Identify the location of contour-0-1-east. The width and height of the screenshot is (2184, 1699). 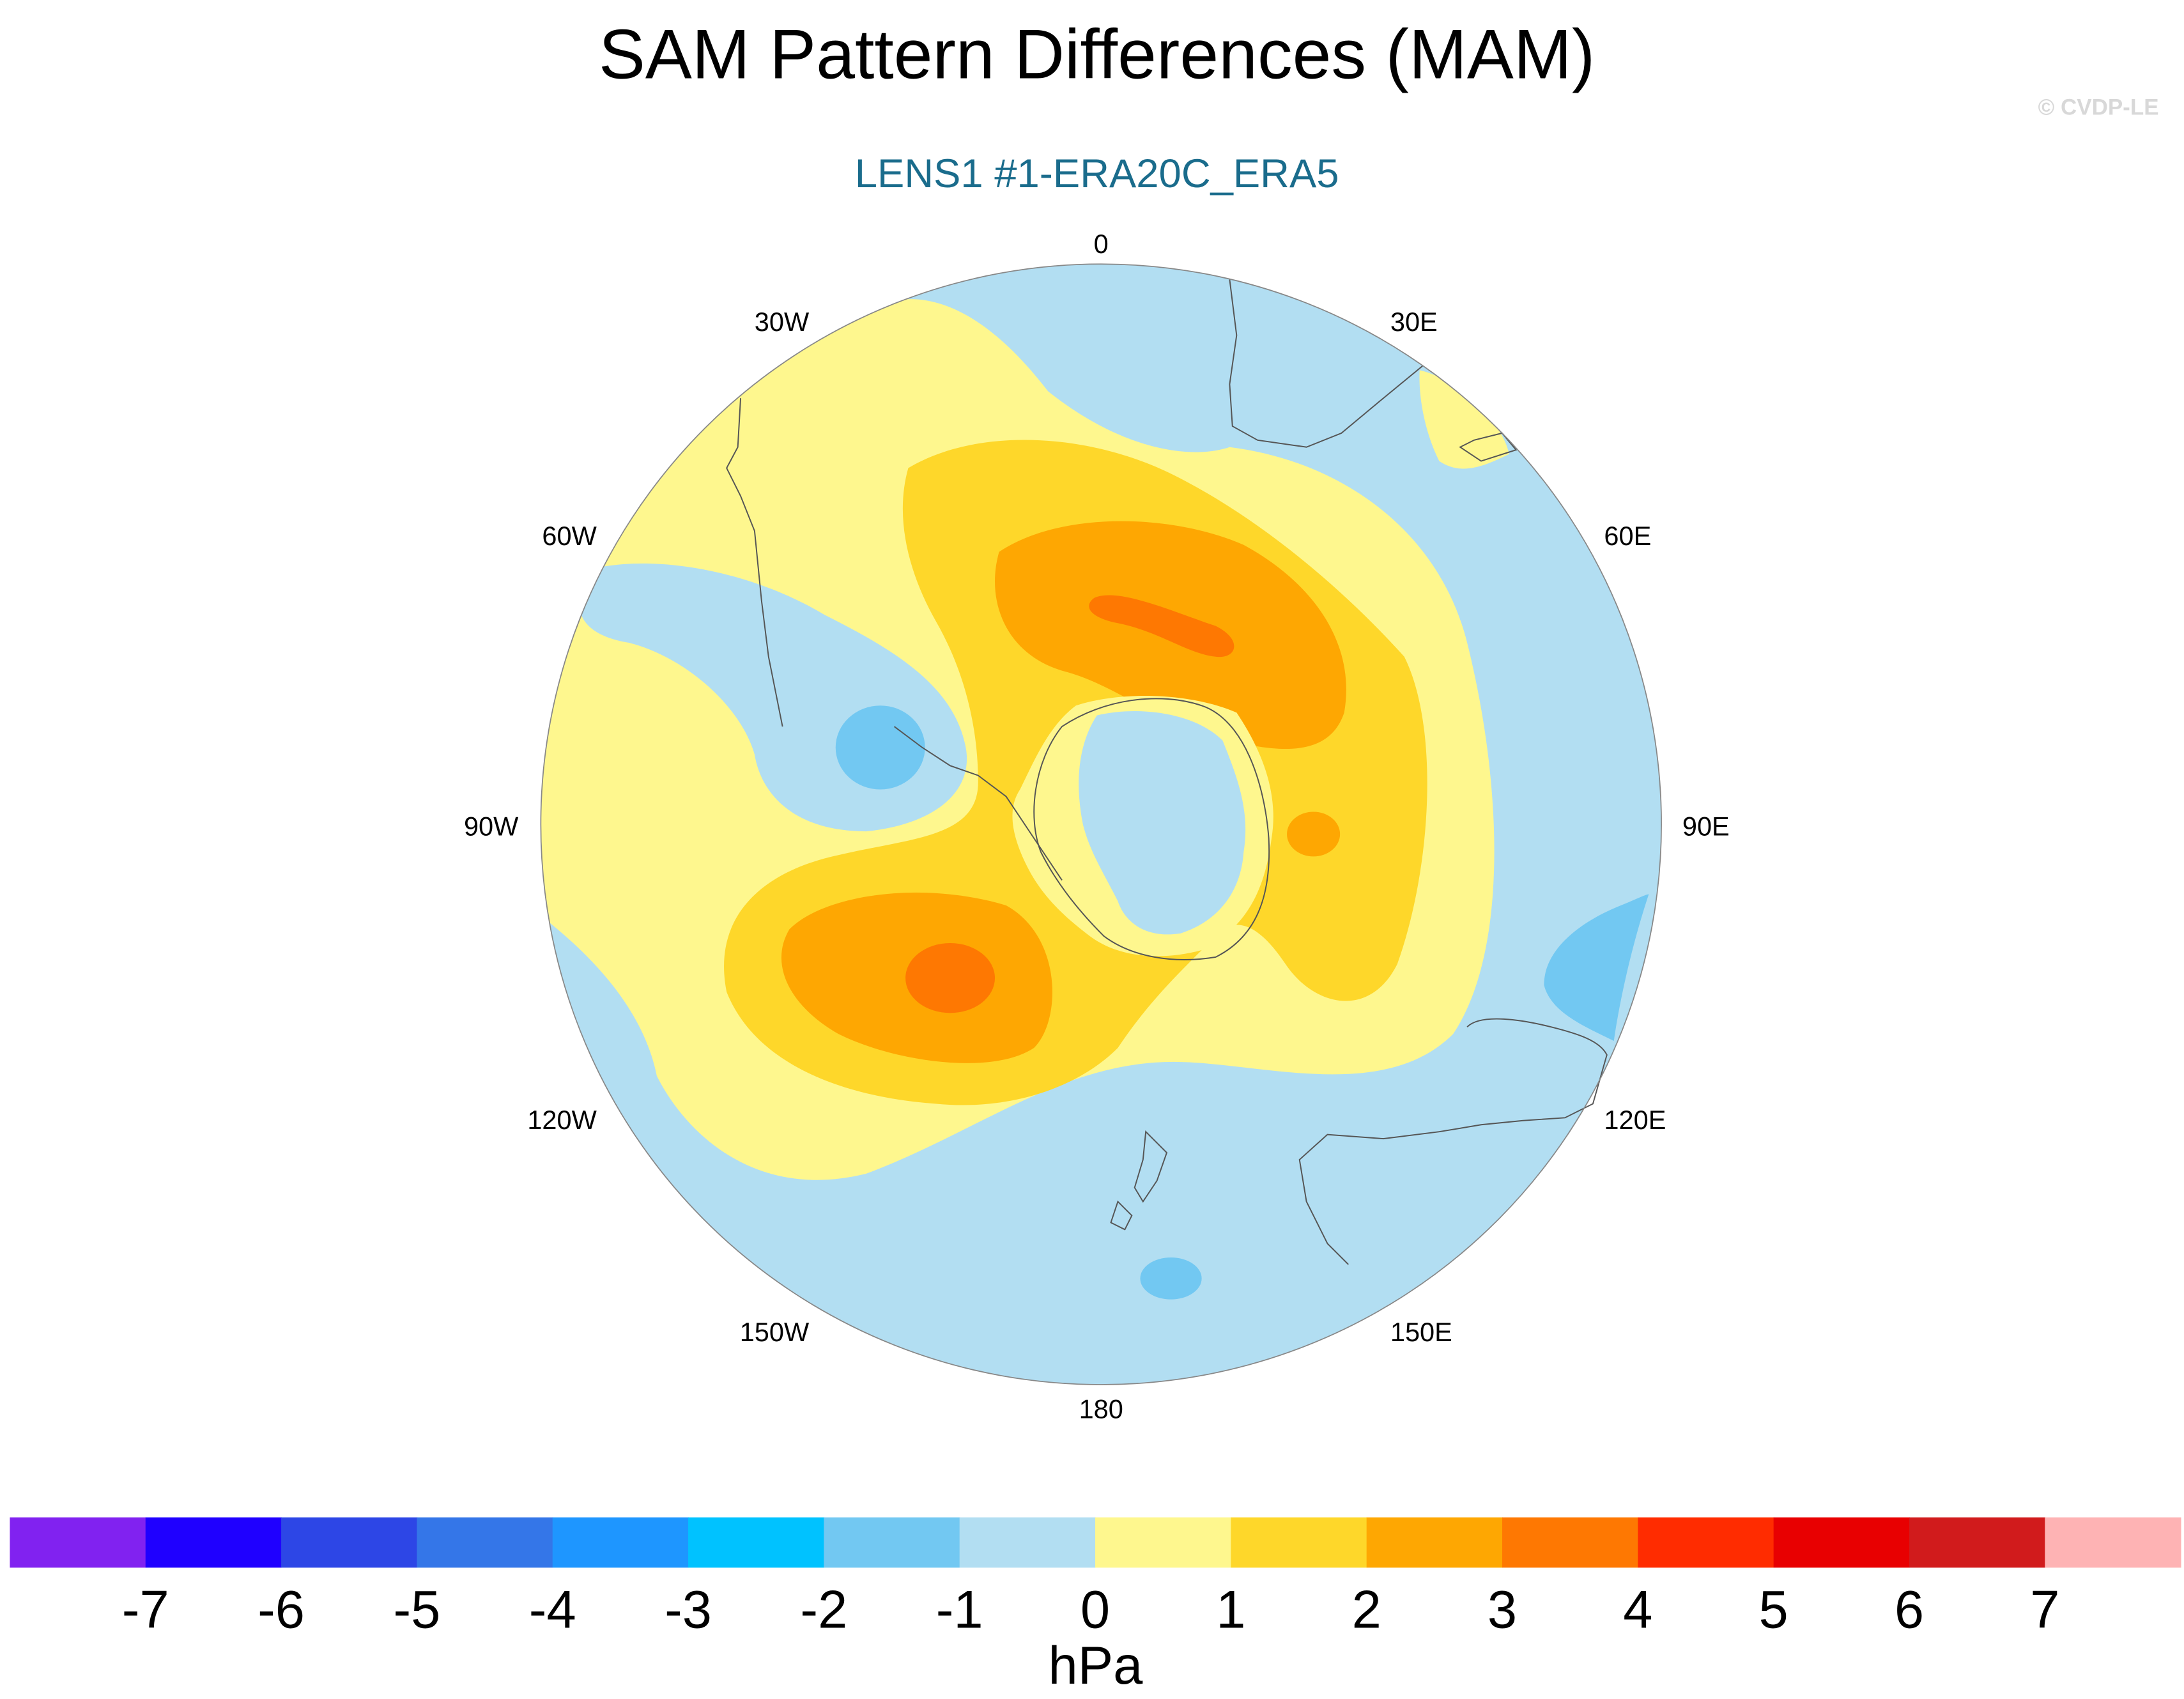
(1464, 420).